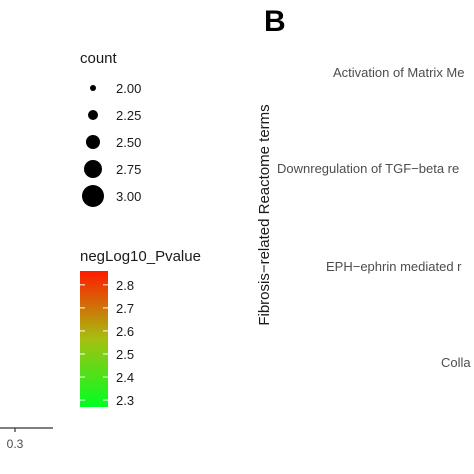 Image resolution: width=474 pixels, height=474 pixels. I want to click on size-legend: count 2.00 2.25 2.50 2.75 3.00, so click(110, 128).